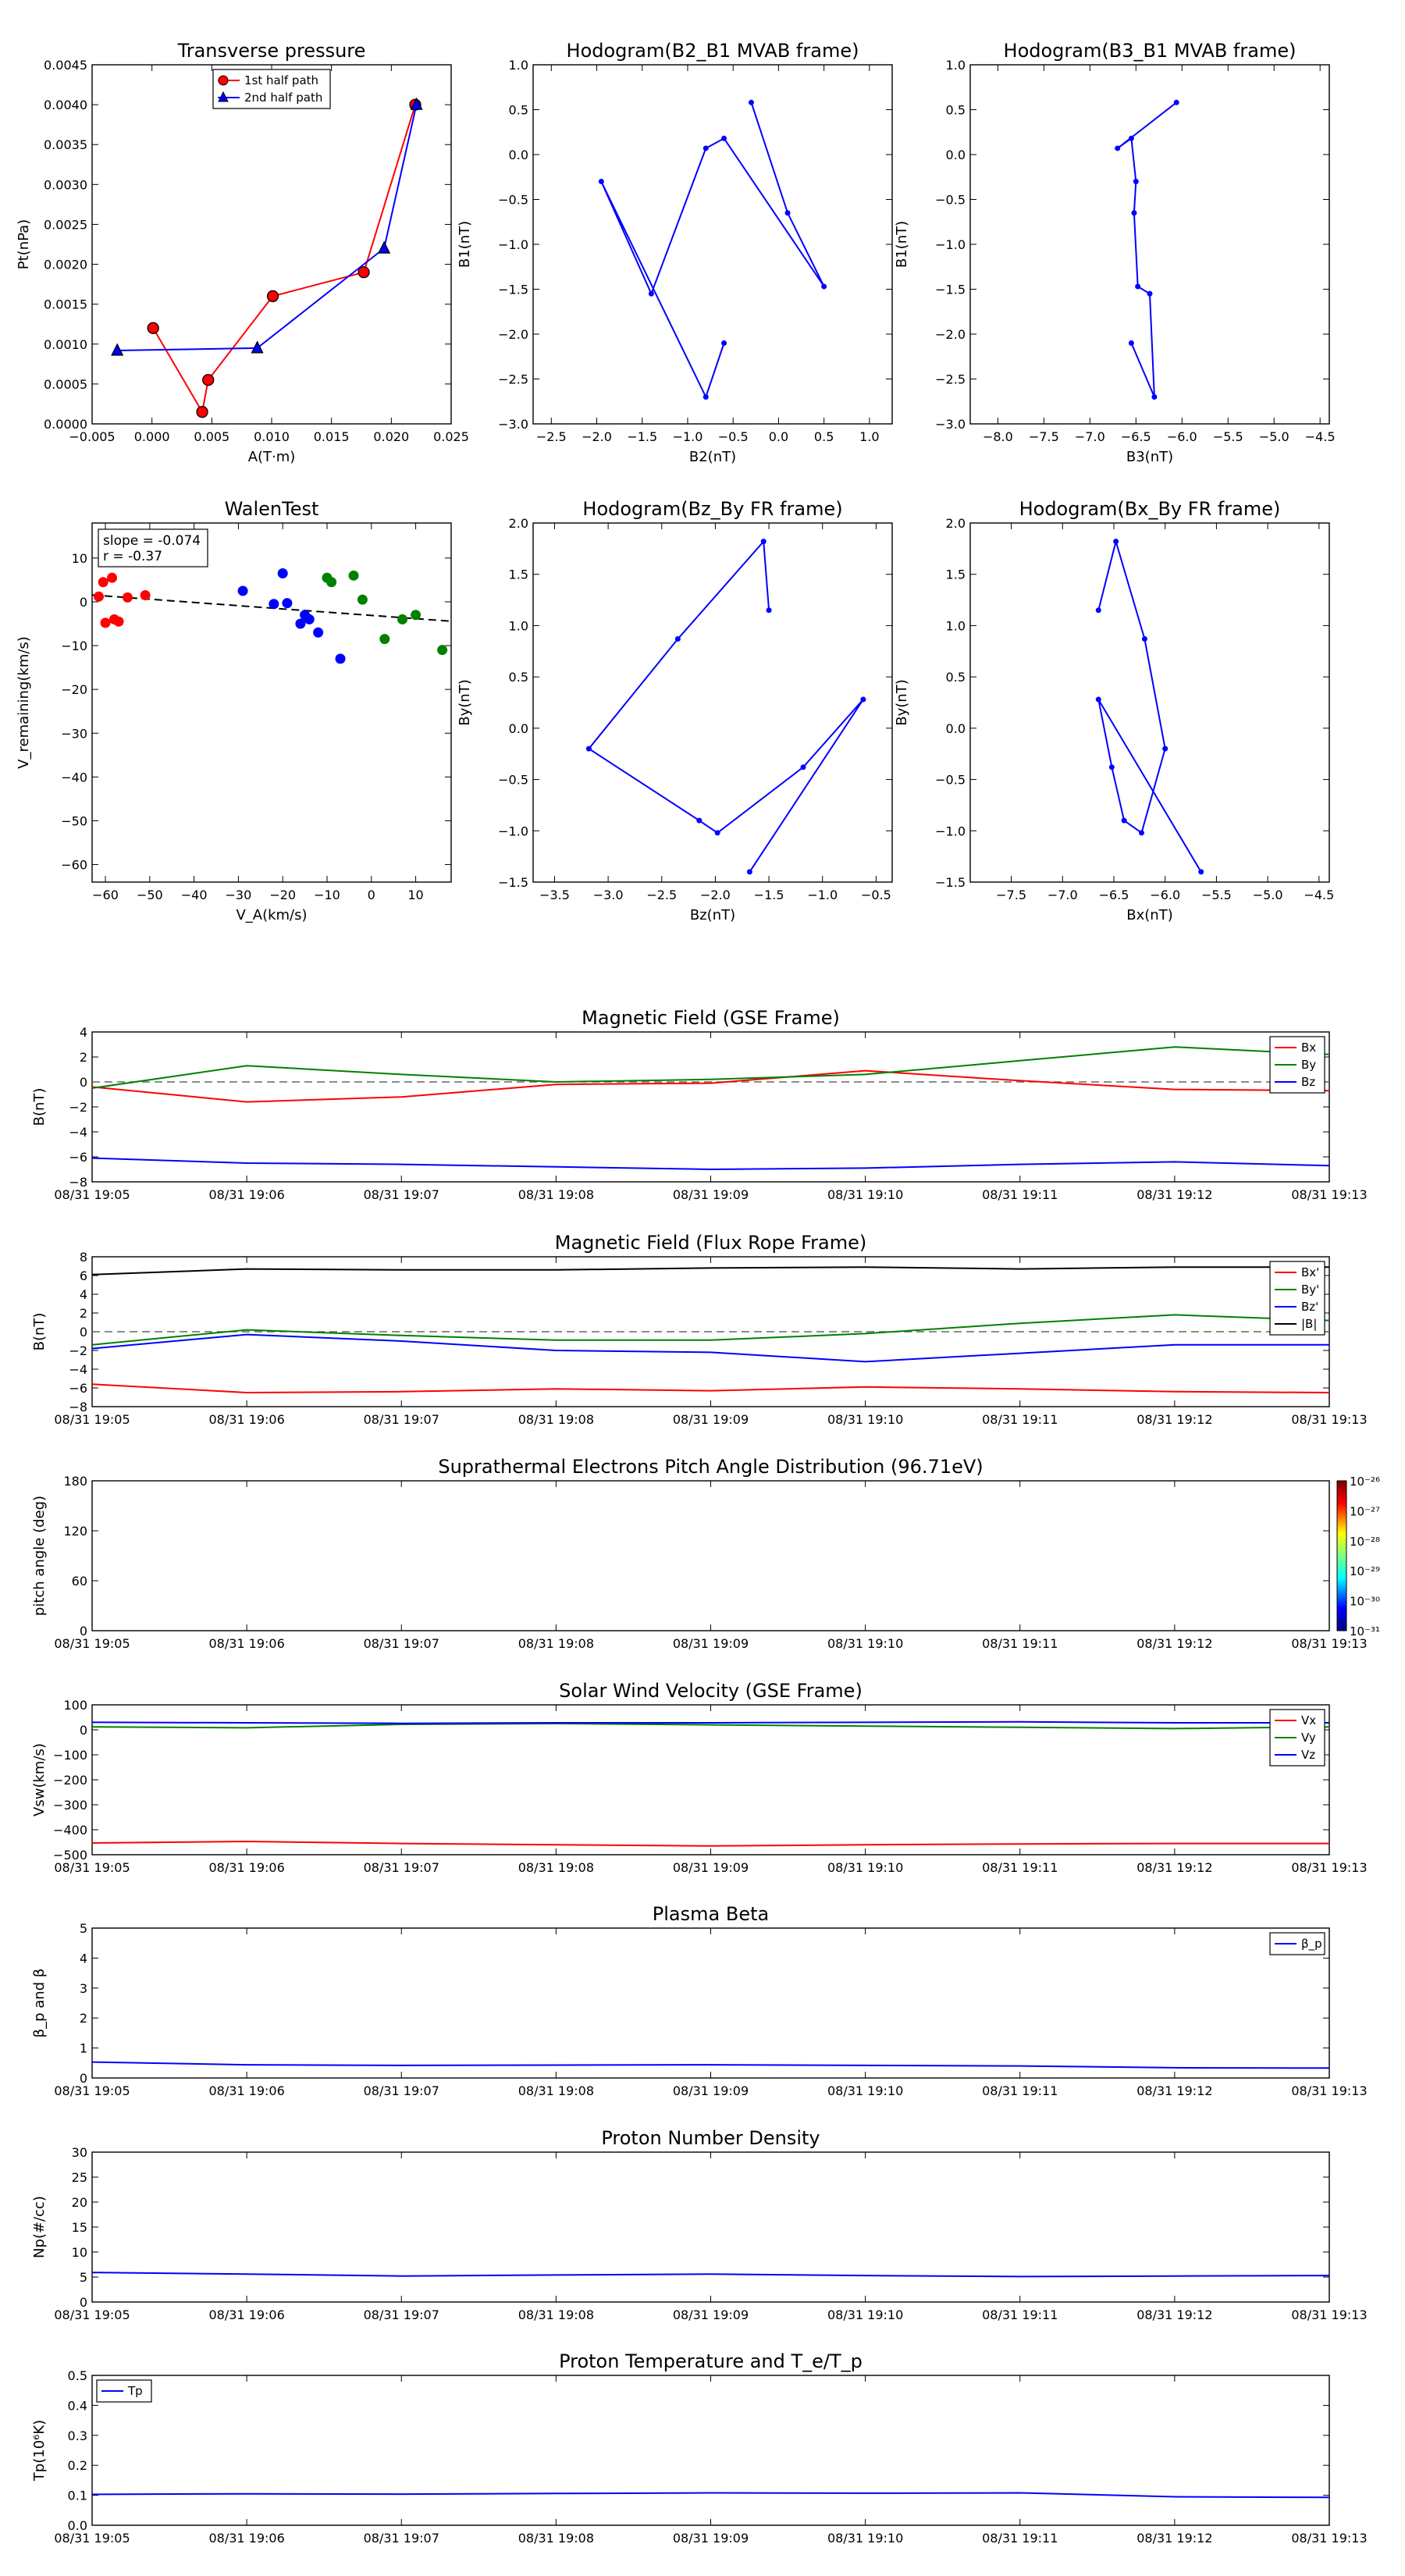  Describe the element at coordinates (733, 436) in the screenshot. I see `x-tick-label: −0.5` at that location.